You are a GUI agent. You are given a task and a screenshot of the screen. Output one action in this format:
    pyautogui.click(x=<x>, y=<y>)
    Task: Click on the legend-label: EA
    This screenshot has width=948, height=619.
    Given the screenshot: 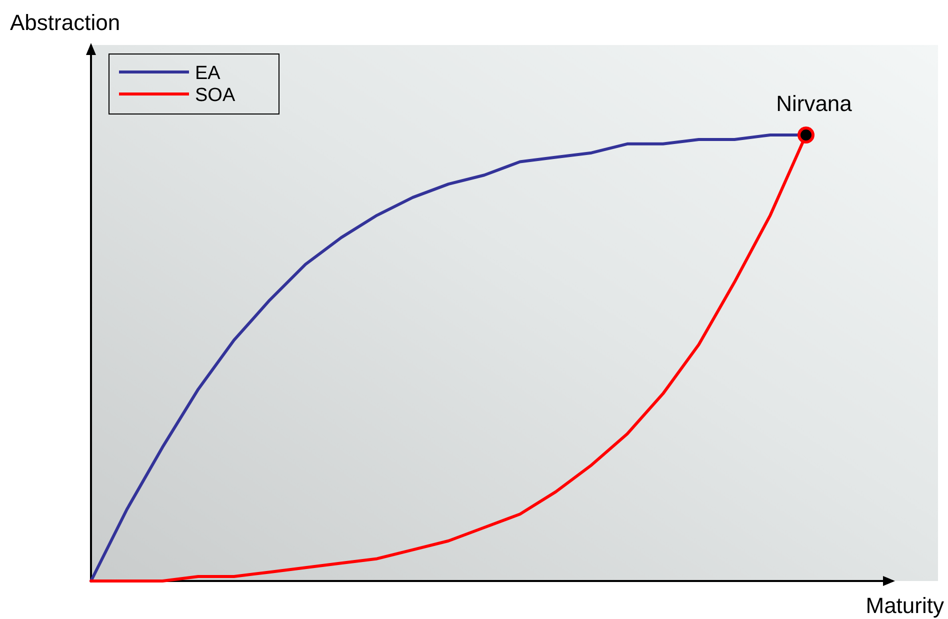 What is the action you would take?
    pyautogui.click(x=208, y=73)
    